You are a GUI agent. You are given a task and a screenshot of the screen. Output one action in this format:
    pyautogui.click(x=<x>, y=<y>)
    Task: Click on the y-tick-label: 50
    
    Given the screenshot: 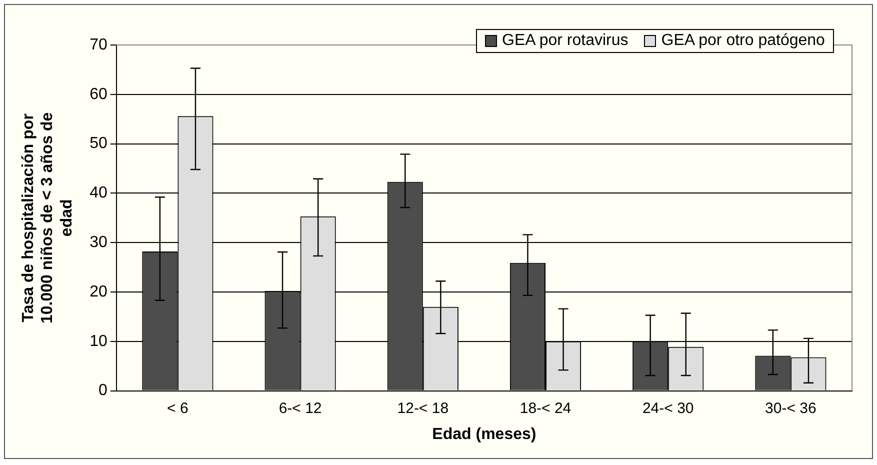 What is the action you would take?
    pyautogui.click(x=99, y=143)
    